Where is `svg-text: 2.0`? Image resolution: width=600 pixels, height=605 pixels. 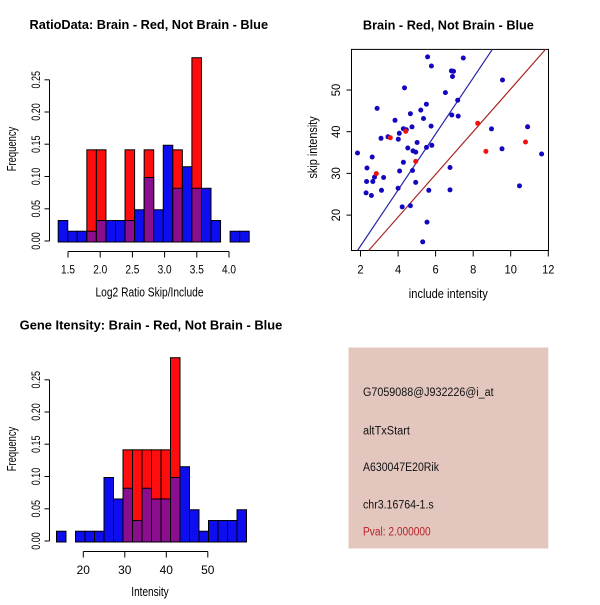 svg-text: 2.0 is located at coordinates (100, 271).